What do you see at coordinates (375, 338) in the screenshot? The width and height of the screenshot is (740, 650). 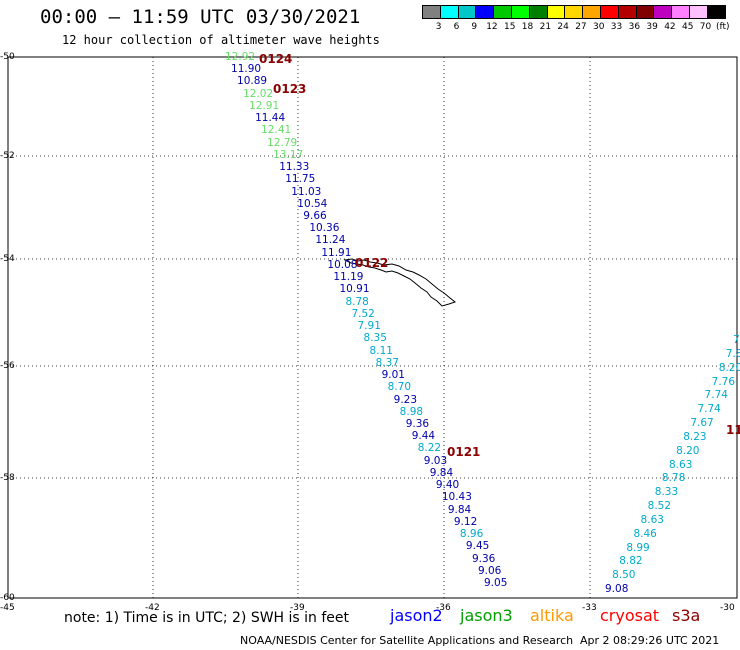 I see `wave-height-value: 8.35` at bounding box center [375, 338].